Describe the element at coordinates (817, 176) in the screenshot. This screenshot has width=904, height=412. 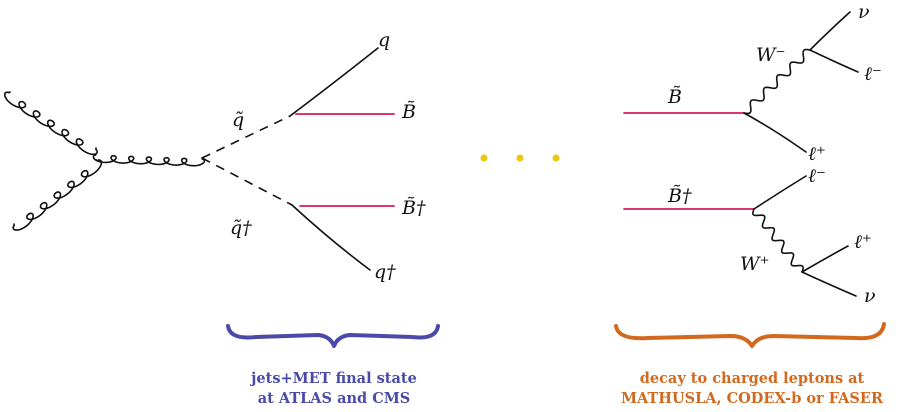
I see `lepton-minus-bottom-label: ℓ⁻` at that location.